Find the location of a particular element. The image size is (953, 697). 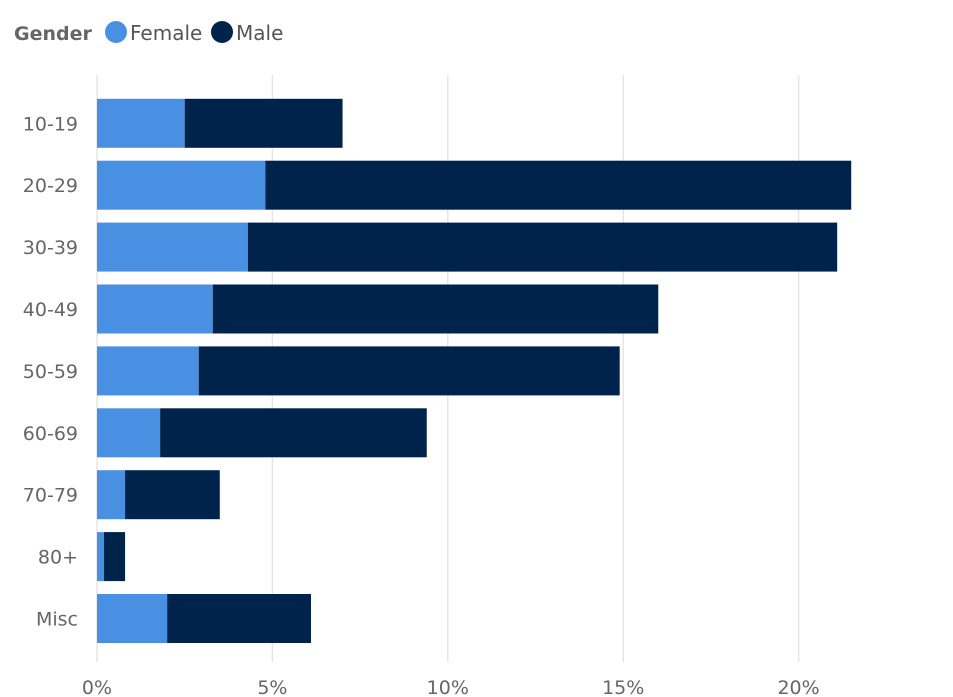

category-label-60-69: 60-69 is located at coordinates (50, 434).